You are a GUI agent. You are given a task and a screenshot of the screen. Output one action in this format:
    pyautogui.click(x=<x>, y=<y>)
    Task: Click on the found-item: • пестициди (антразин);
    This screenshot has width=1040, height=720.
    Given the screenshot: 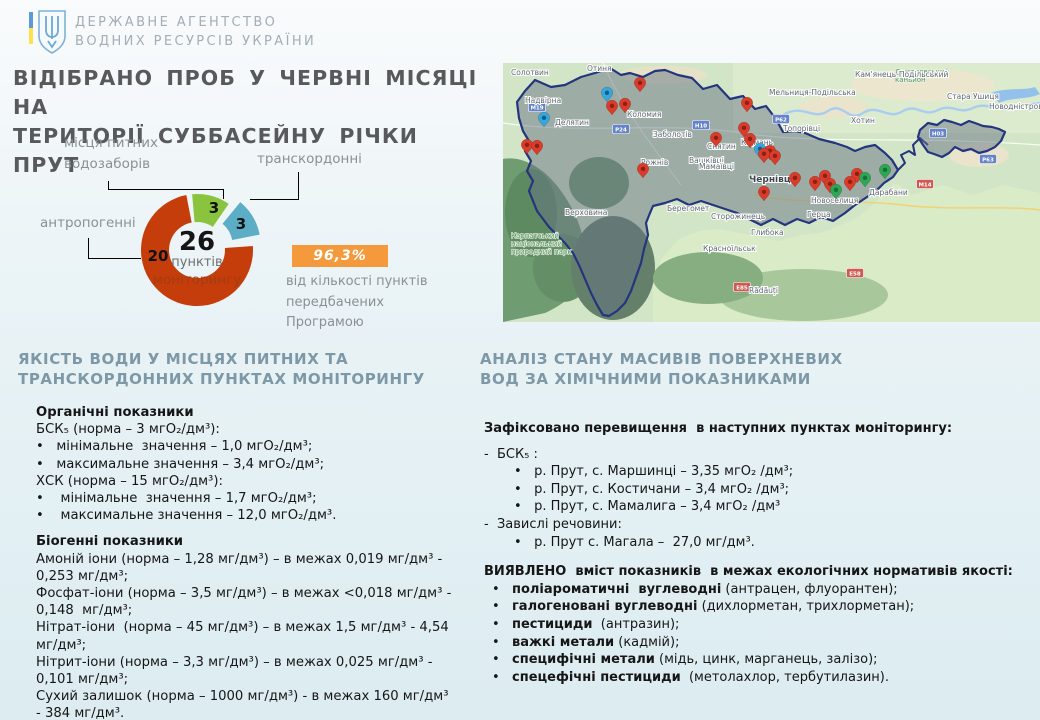 What is the action you would take?
    pyautogui.click(x=760, y=625)
    